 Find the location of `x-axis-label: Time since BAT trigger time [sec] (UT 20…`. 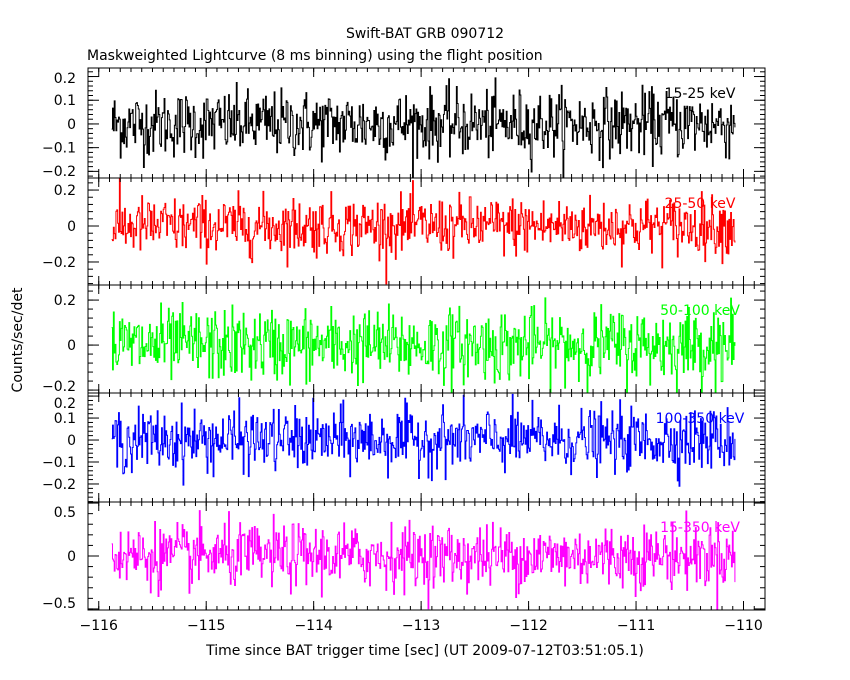

x-axis-label: Time since BAT trigger time [sec] (UT 20… is located at coordinates (424, 651).